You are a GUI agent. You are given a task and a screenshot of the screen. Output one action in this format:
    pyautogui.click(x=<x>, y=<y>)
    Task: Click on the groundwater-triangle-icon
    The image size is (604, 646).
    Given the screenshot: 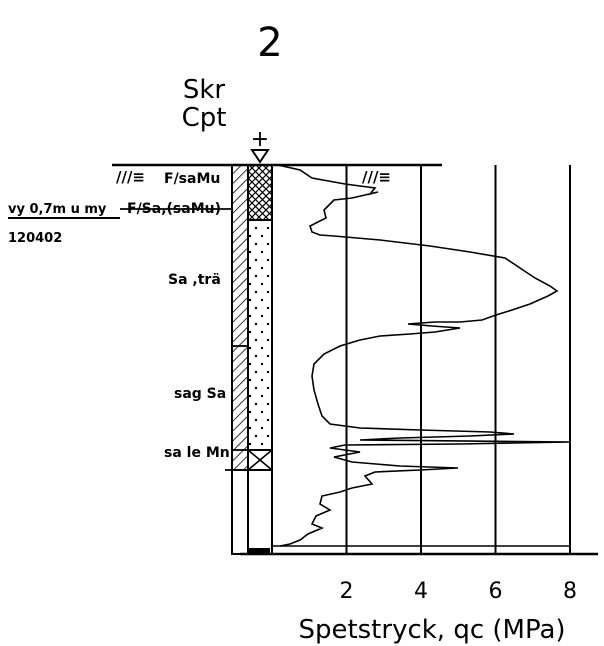 What is the action you would take?
    pyautogui.click(x=260, y=156)
    